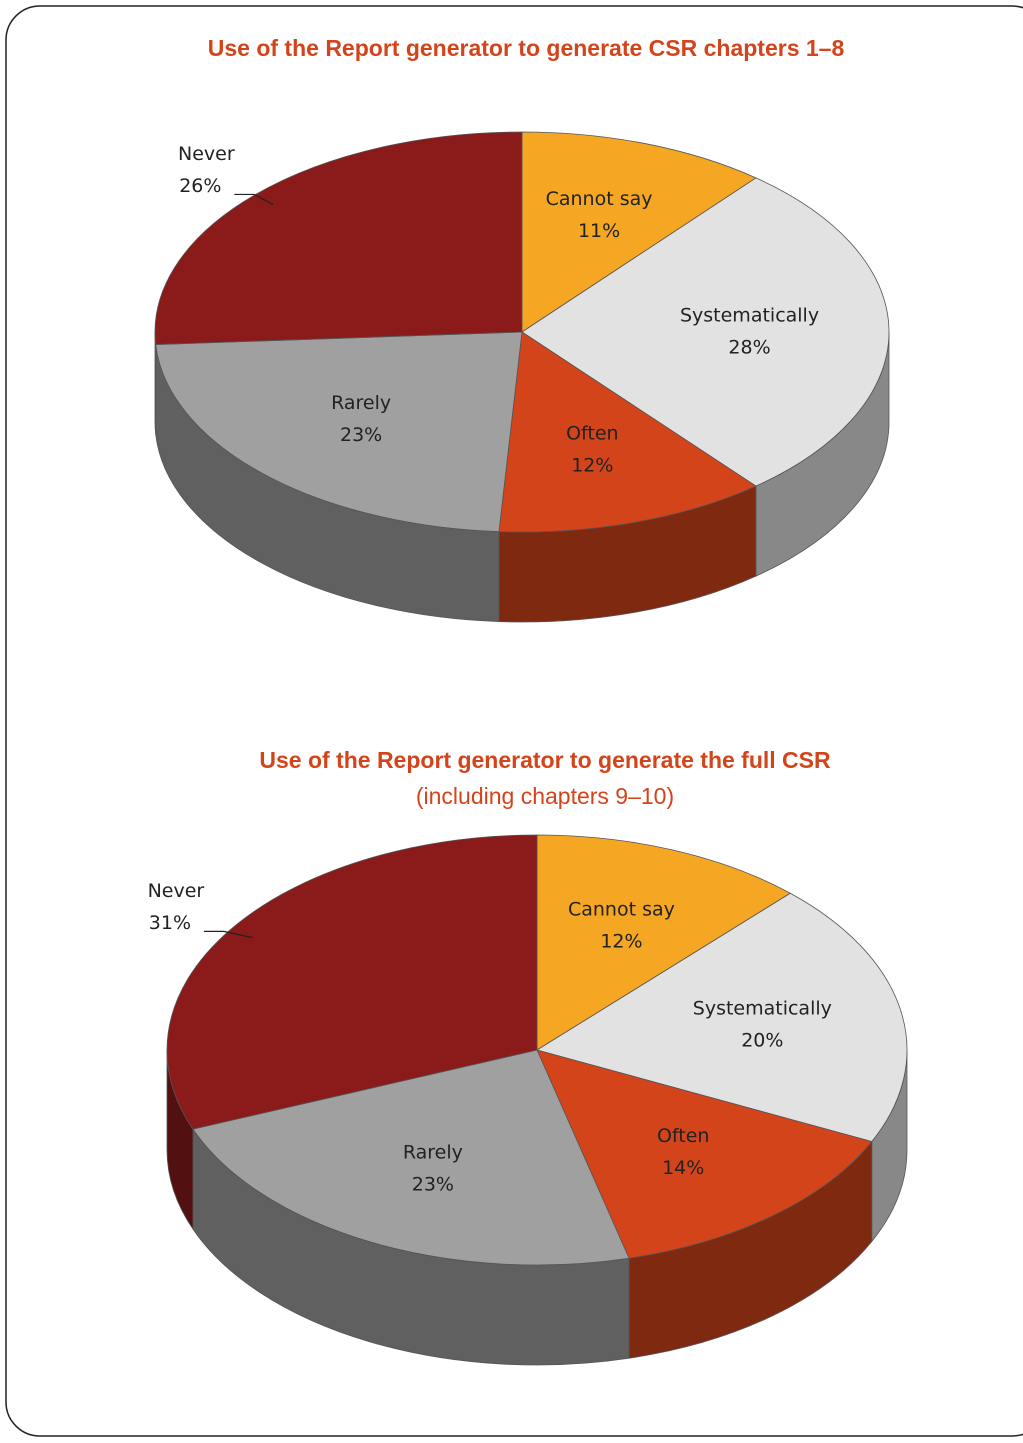  What do you see at coordinates (155, 383) in the screenshot?
I see `pie-side` at bounding box center [155, 383].